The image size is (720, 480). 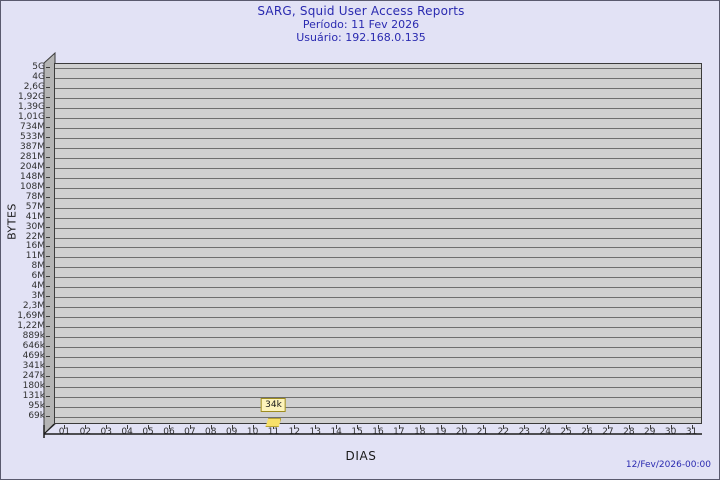 I want to click on y-axis-tick-label: 6M, so click(x=38, y=276).